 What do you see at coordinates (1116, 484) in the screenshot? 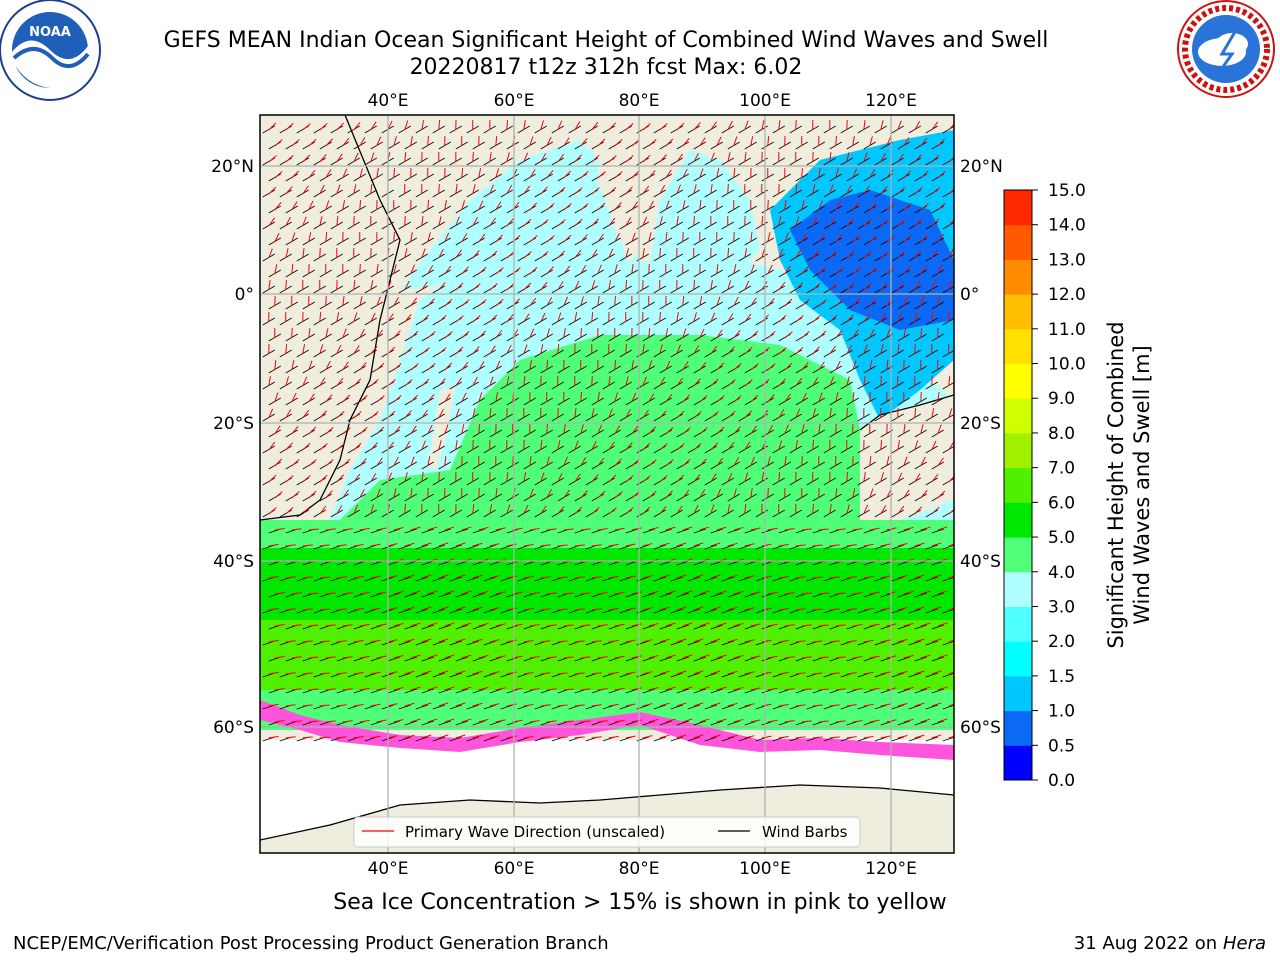
I see `colorbar-title-line1: Significant Height of Combined` at bounding box center [1116, 484].